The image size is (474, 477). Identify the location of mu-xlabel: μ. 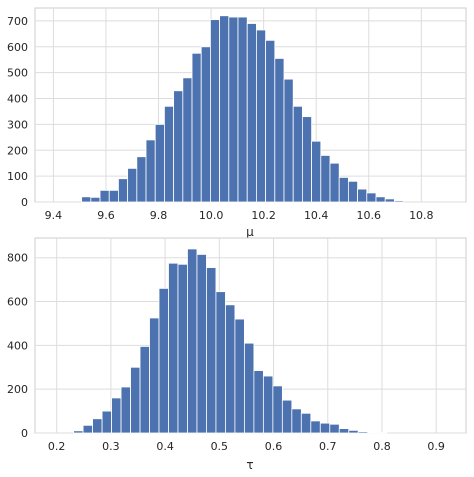
(250, 232).